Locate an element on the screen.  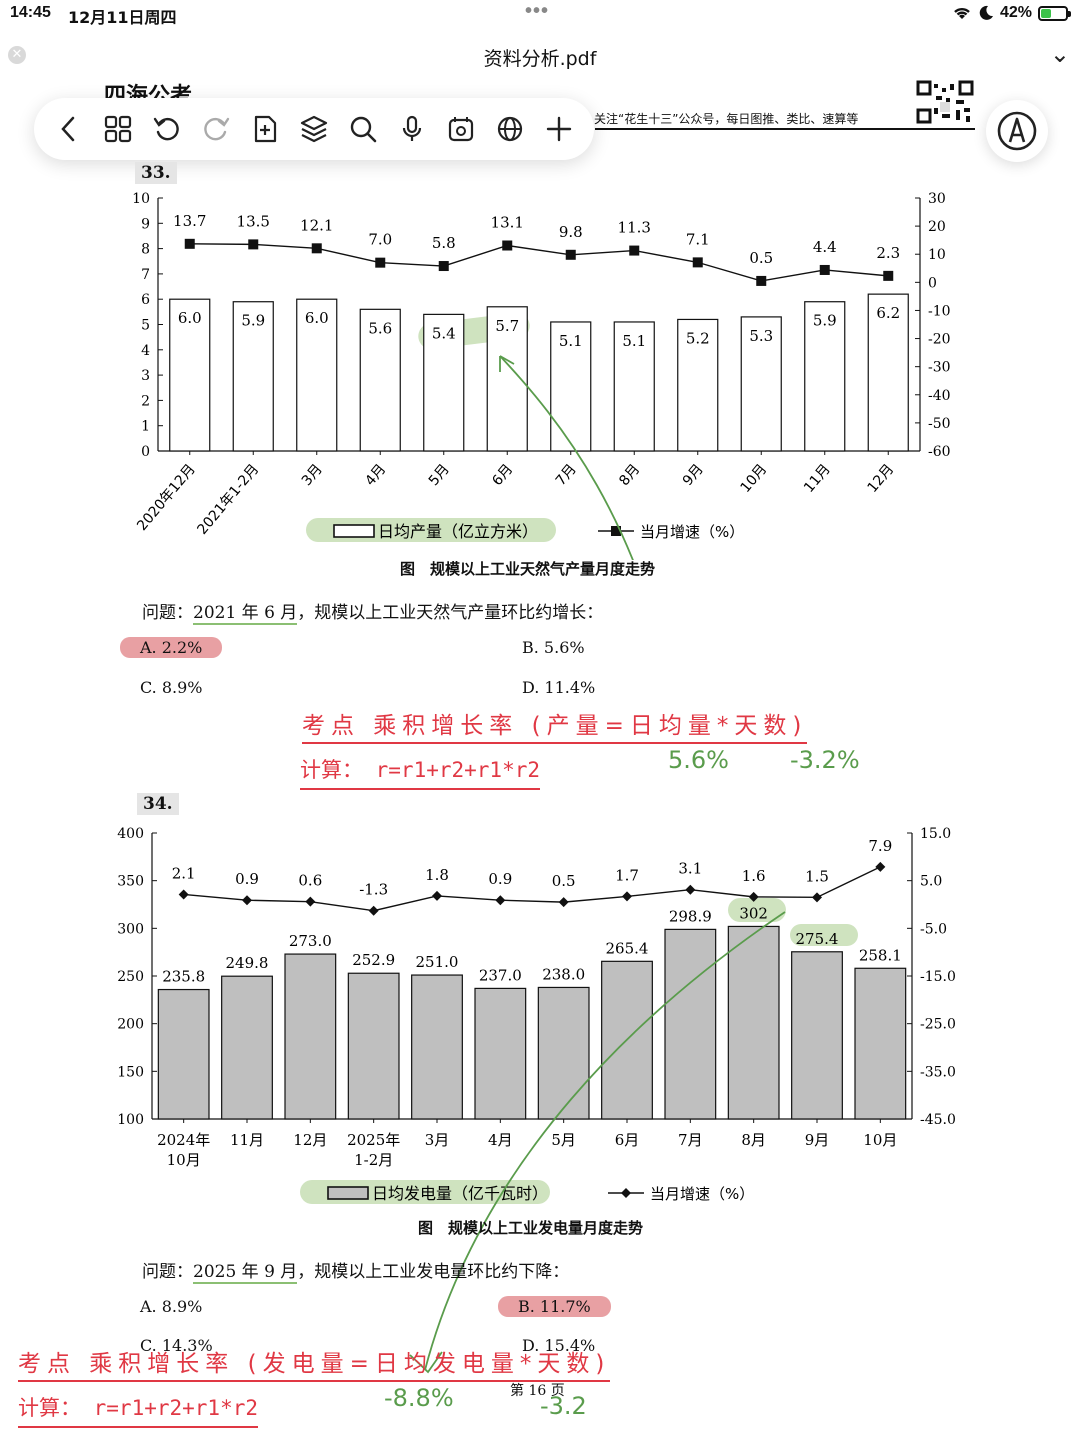
y2-tick-label: 10 is located at coordinates (937, 255).